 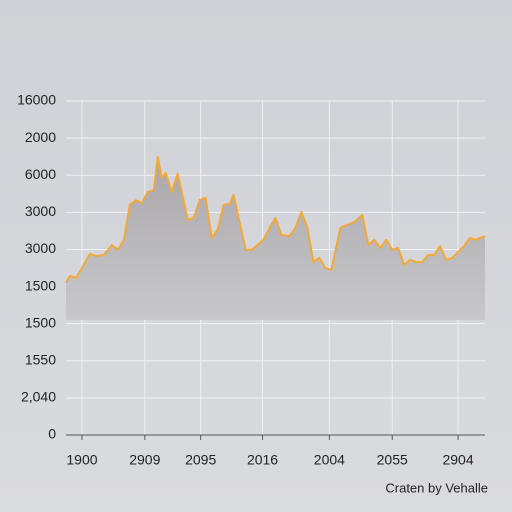 What do you see at coordinates (457, 460) in the screenshot?
I see `x-tick-label: 2904` at bounding box center [457, 460].